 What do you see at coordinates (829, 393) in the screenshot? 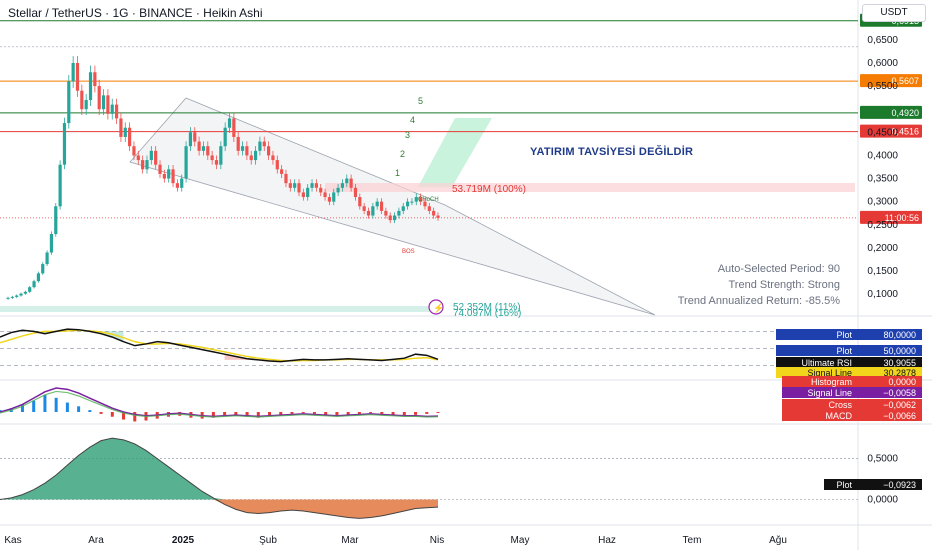
I see `macd-name-label: Signal Line` at bounding box center [829, 393].